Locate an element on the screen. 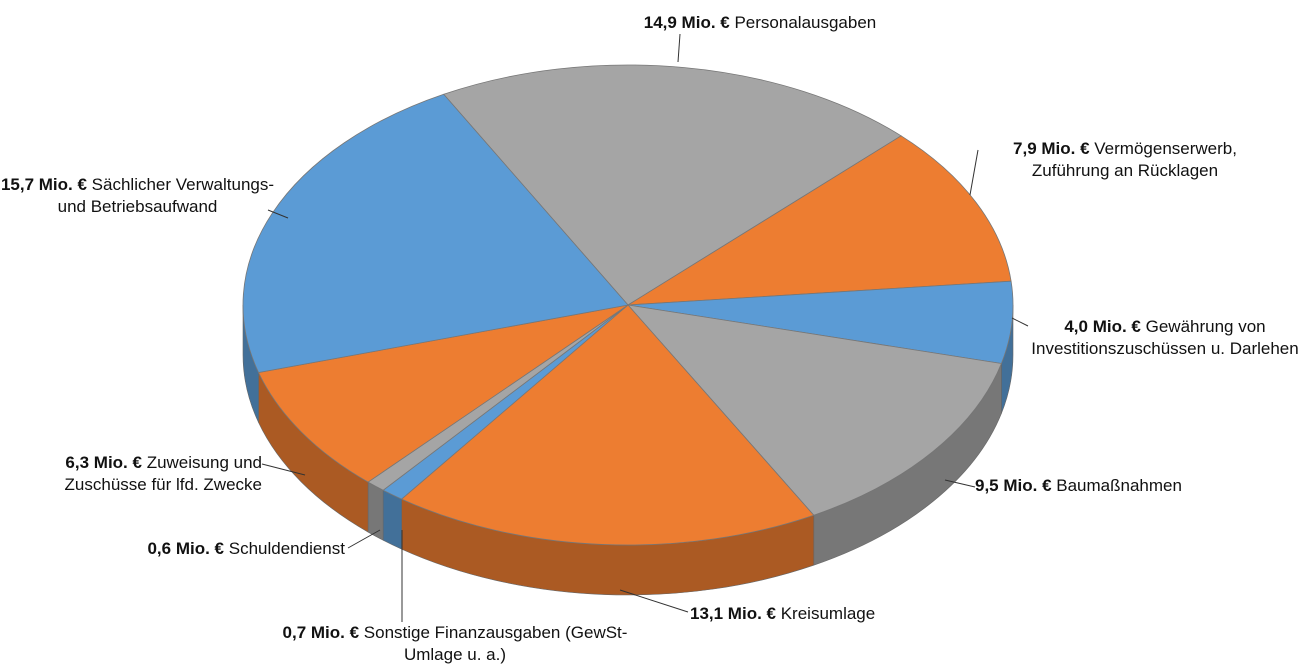 This screenshot has height=666, width=1313. category-label: Baumaßnahmen is located at coordinates (1119, 485).